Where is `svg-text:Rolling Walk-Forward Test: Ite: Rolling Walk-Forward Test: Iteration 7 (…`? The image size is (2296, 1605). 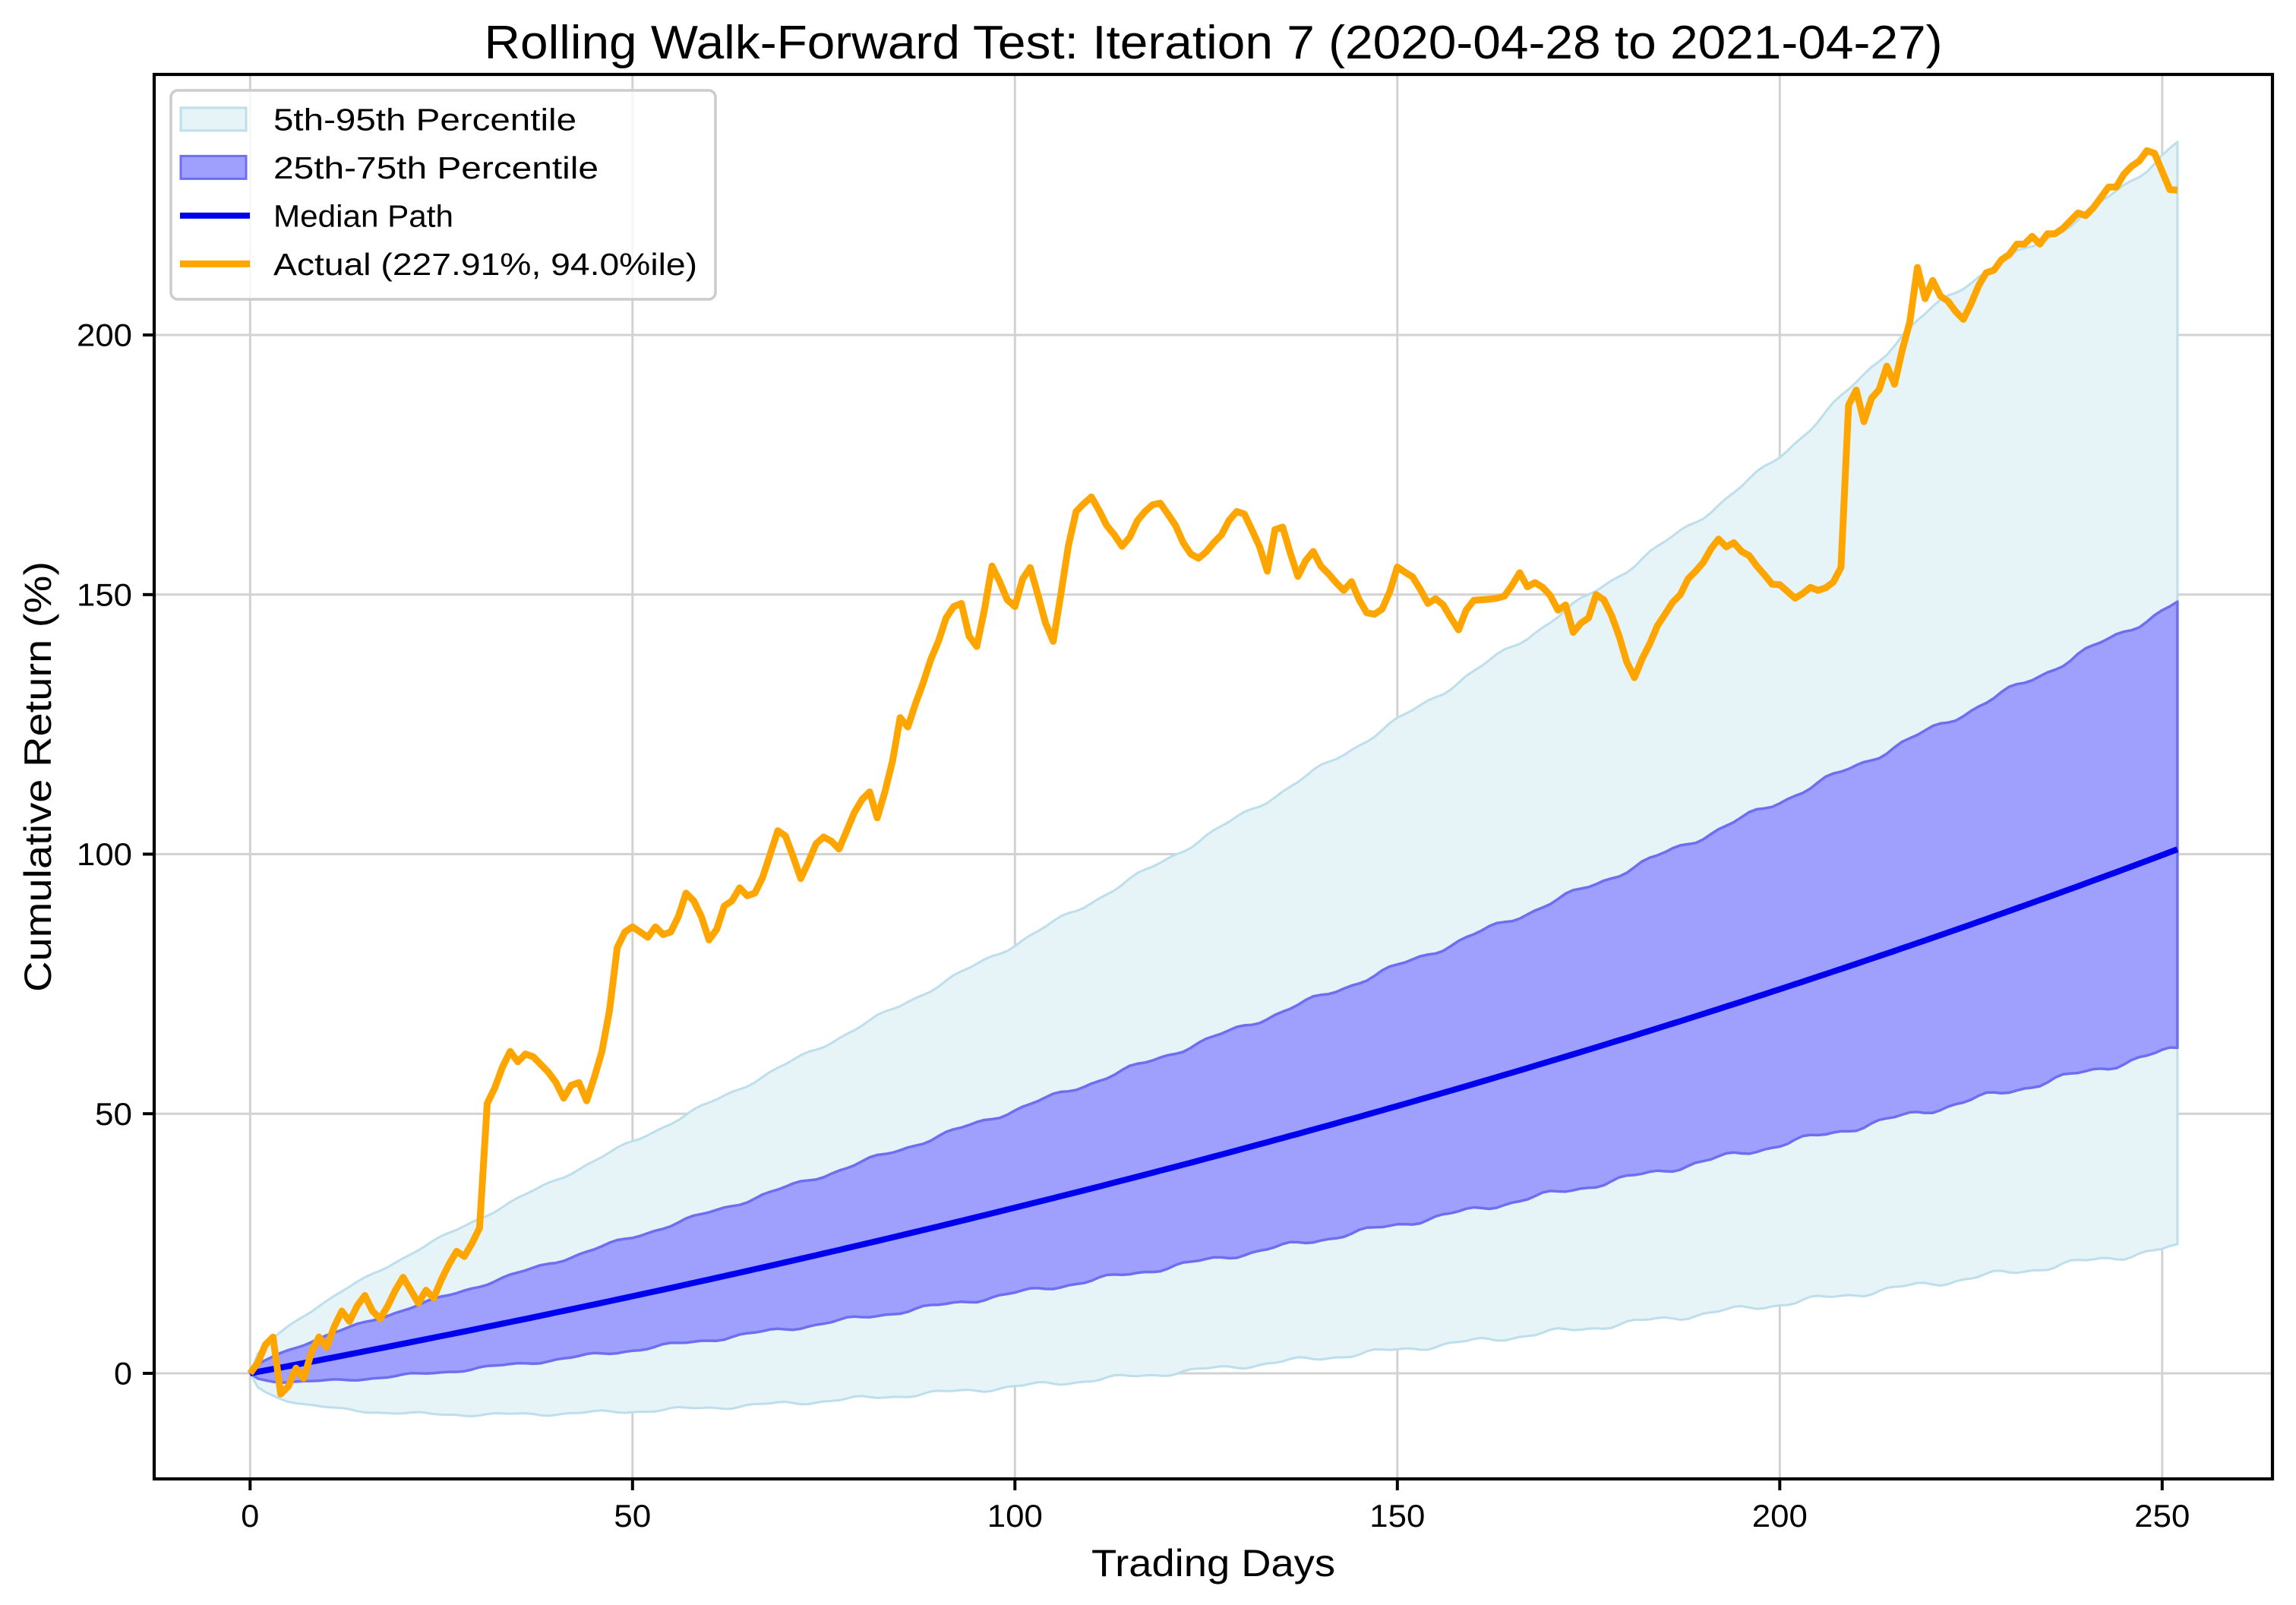 svg-text:Rolling Walk-Forward Test: Ite: Rolling Walk-Forward Test: Iteration 7 (… is located at coordinates (1214, 43).